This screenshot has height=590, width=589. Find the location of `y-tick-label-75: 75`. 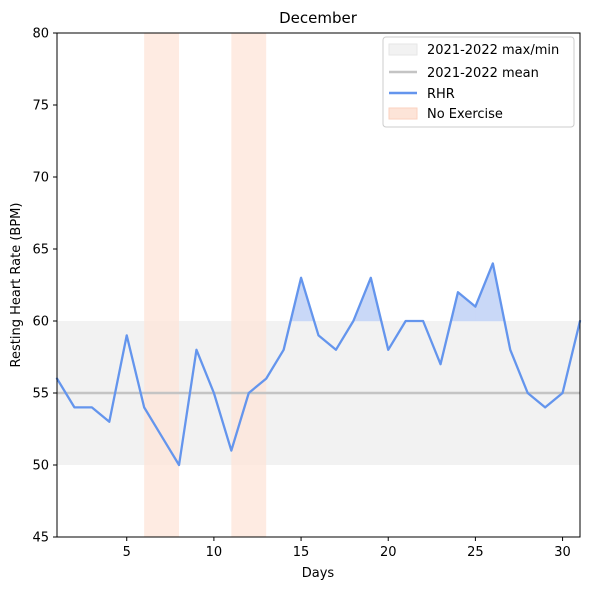

y-tick-label-75: 75 is located at coordinates (40, 106).